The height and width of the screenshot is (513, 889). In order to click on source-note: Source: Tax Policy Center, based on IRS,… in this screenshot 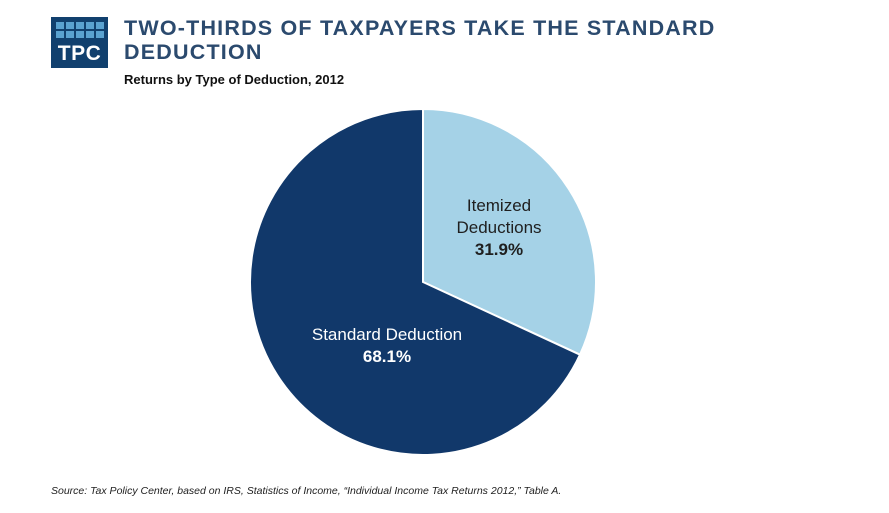, I will do `click(306, 491)`.